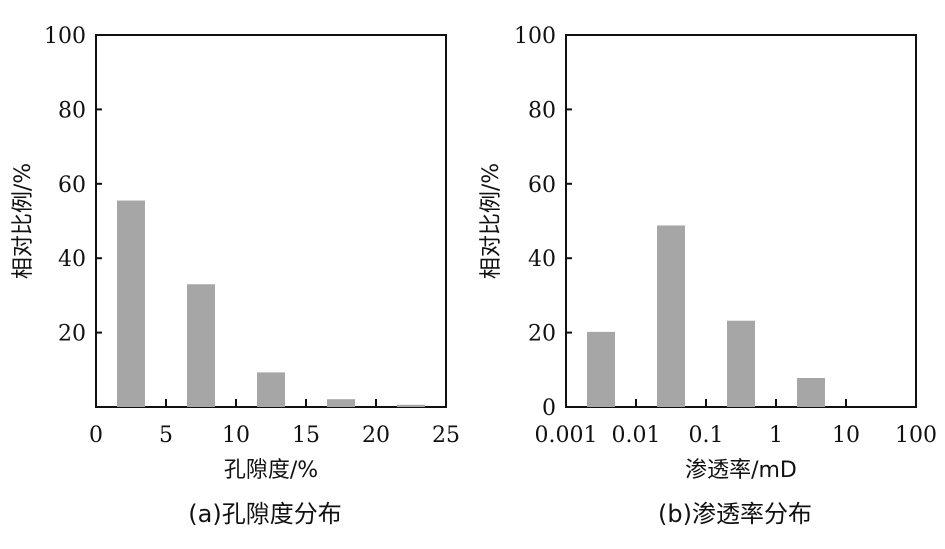  What do you see at coordinates (741, 470) in the screenshot?
I see `x-axis-label: 渗透率/mD` at bounding box center [741, 470].